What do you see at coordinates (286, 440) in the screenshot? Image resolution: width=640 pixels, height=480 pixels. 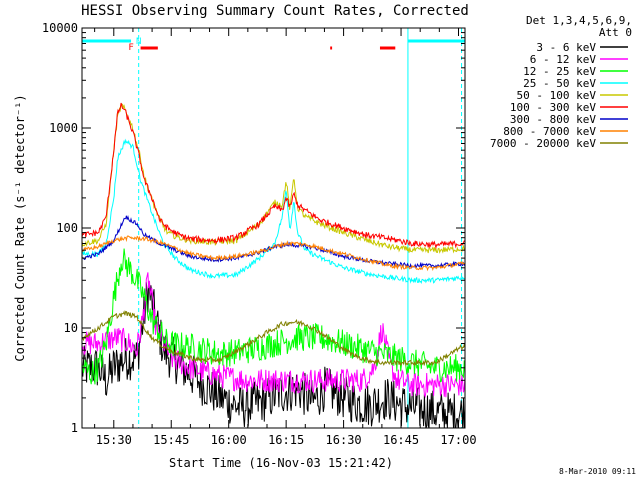 I see `x-tick-label: 16:15` at bounding box center [286, 440].